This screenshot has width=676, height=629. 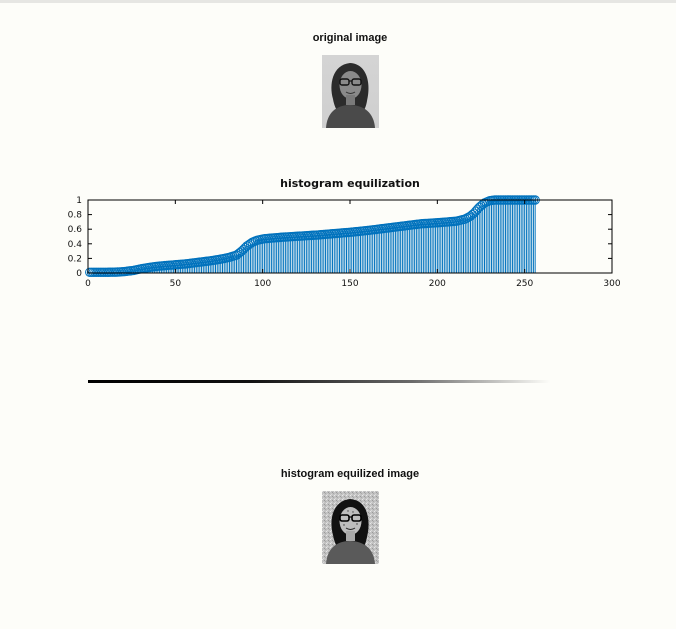 What do you see at coordinates (437, 284) in the screenshot?
I see `x-tick-label: 200` at bounding box center [437, 284].